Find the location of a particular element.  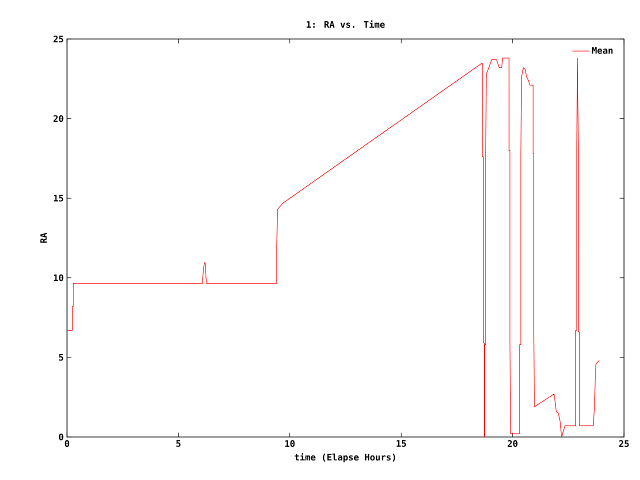

y-axis-title: RA is located at coordinates (43, 237).